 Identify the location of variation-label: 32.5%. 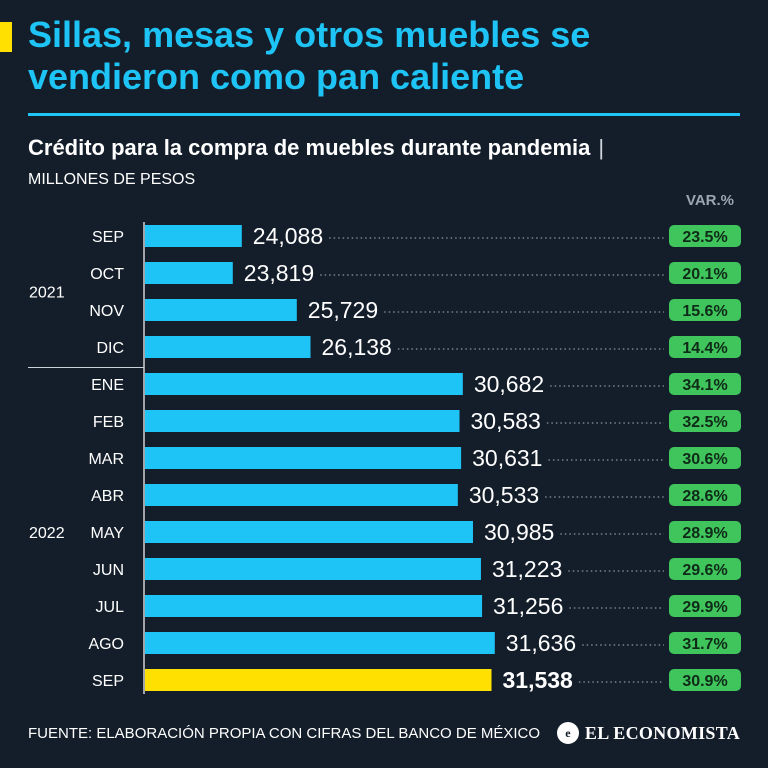
(704, 422).